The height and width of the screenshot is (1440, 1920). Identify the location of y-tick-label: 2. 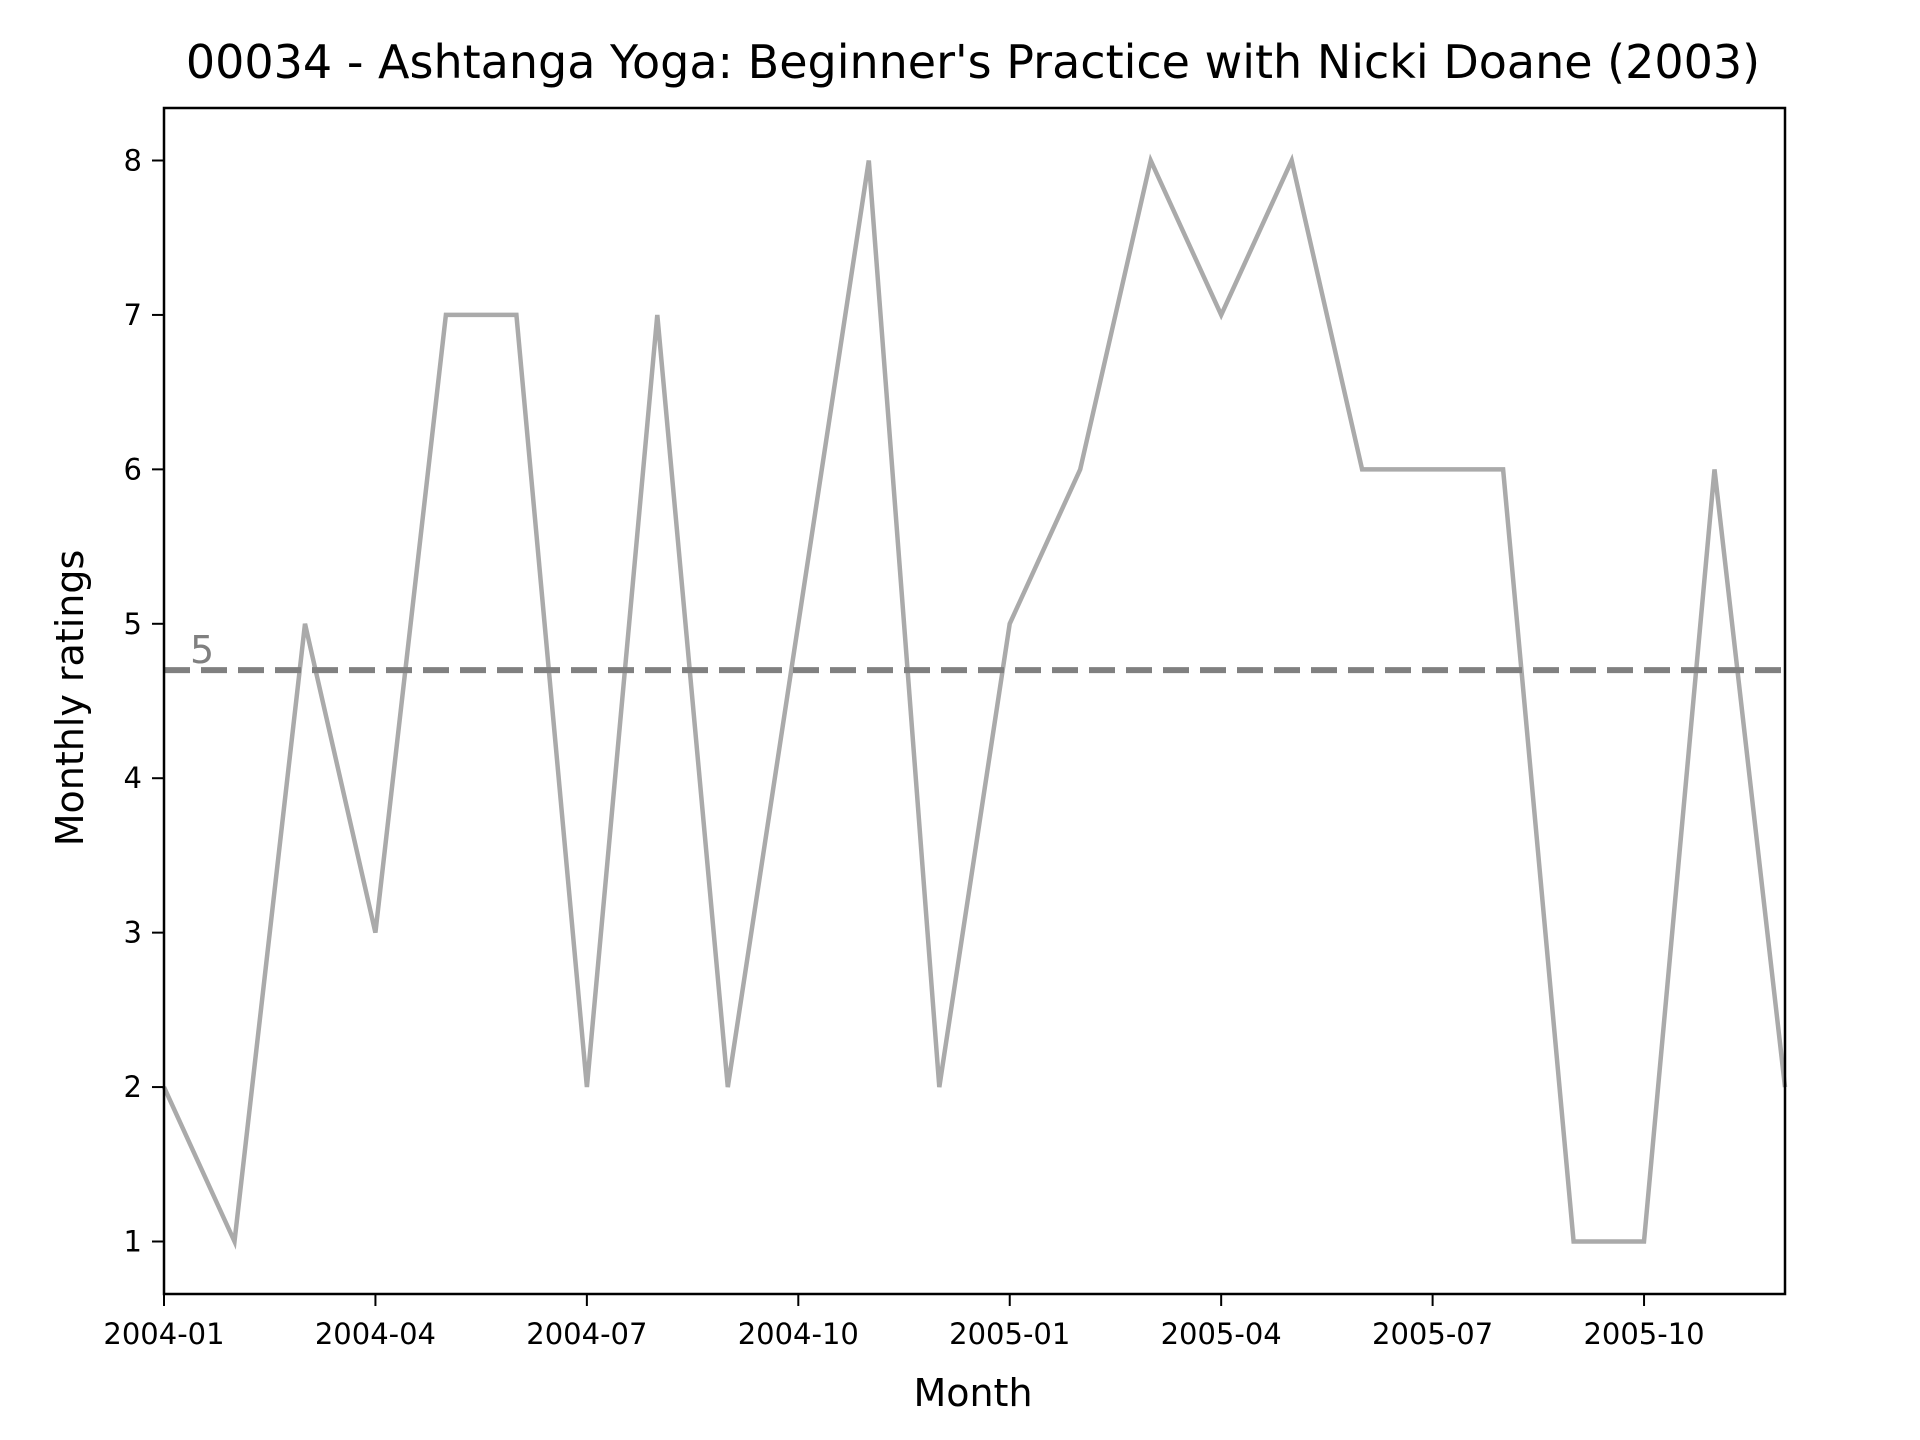
(133, 1087).